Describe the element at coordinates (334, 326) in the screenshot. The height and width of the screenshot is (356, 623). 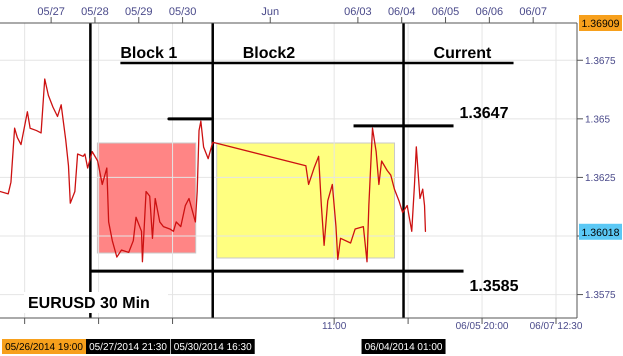
I see `x-tick-label: 11:00` at that location.